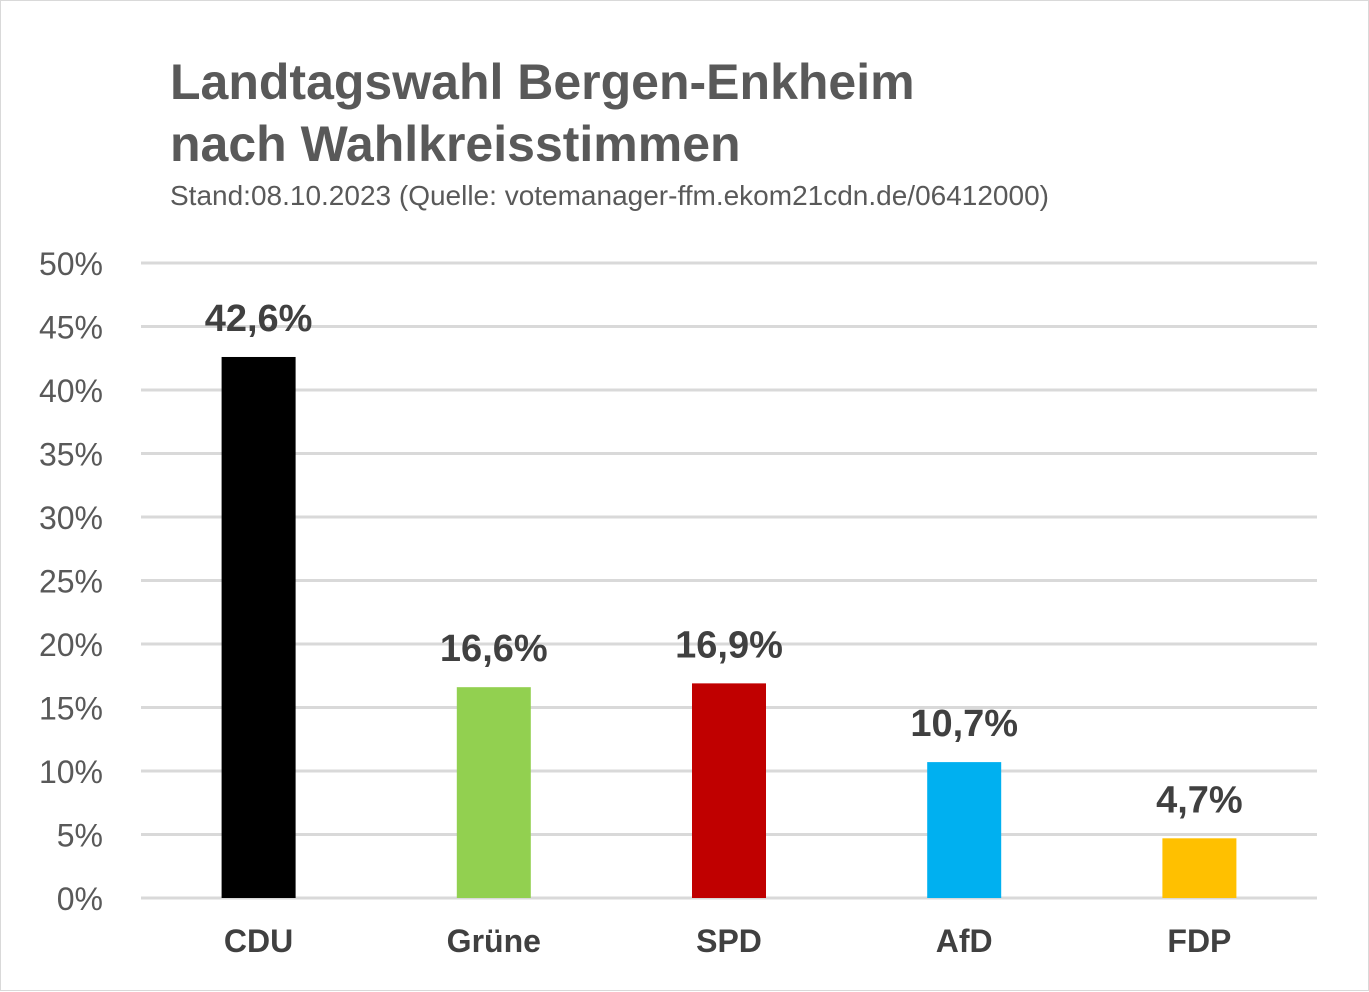  What do you see at coordinates (258, 941) in the screenshot?
I see `x-tick-label: CDU` at bounding box center [258, 941].